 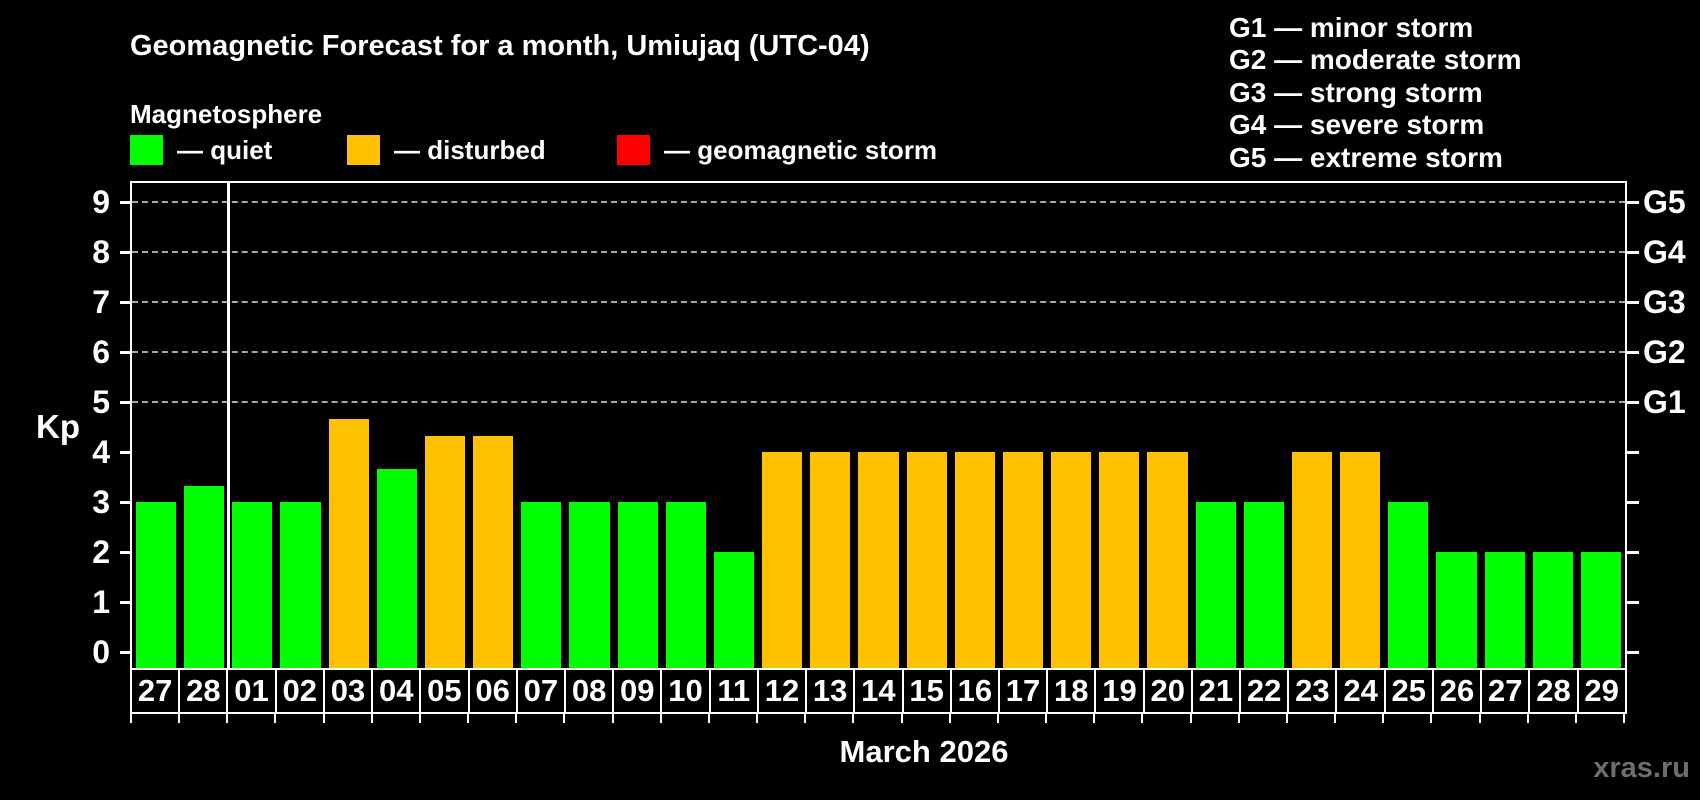 What do you see at coordinates (156, 691) in the screenshot?
I see `day-label-0-27: 27` at bounding box center [156, 691].